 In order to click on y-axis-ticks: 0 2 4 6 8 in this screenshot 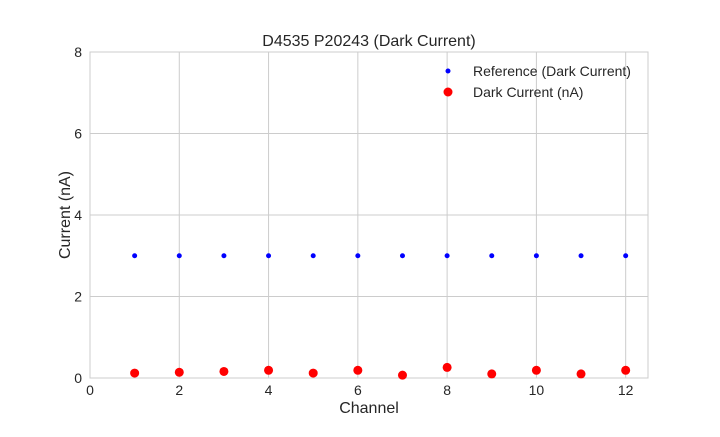, I will do `click(78, 215)`.